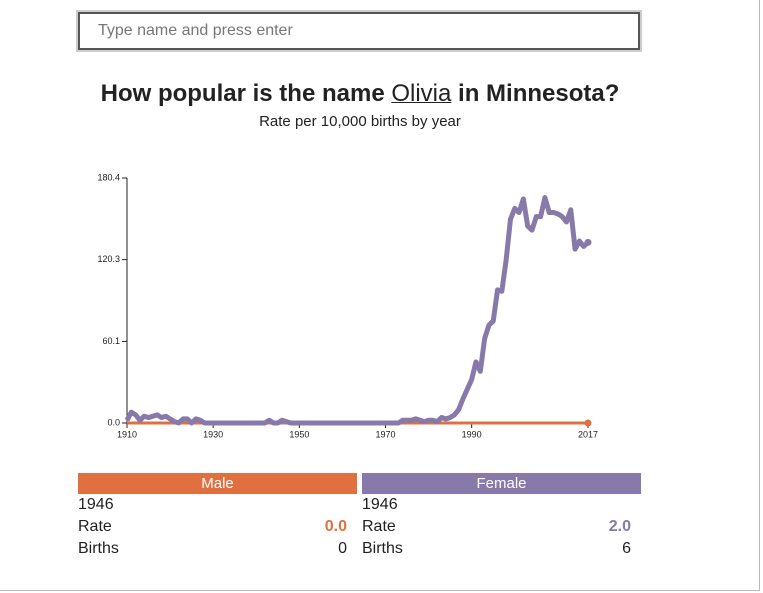  What do you see at coordinates (127, 434) in the screenshot?
I see `x-tick-label: 1910` at bounding box center [127, 434].